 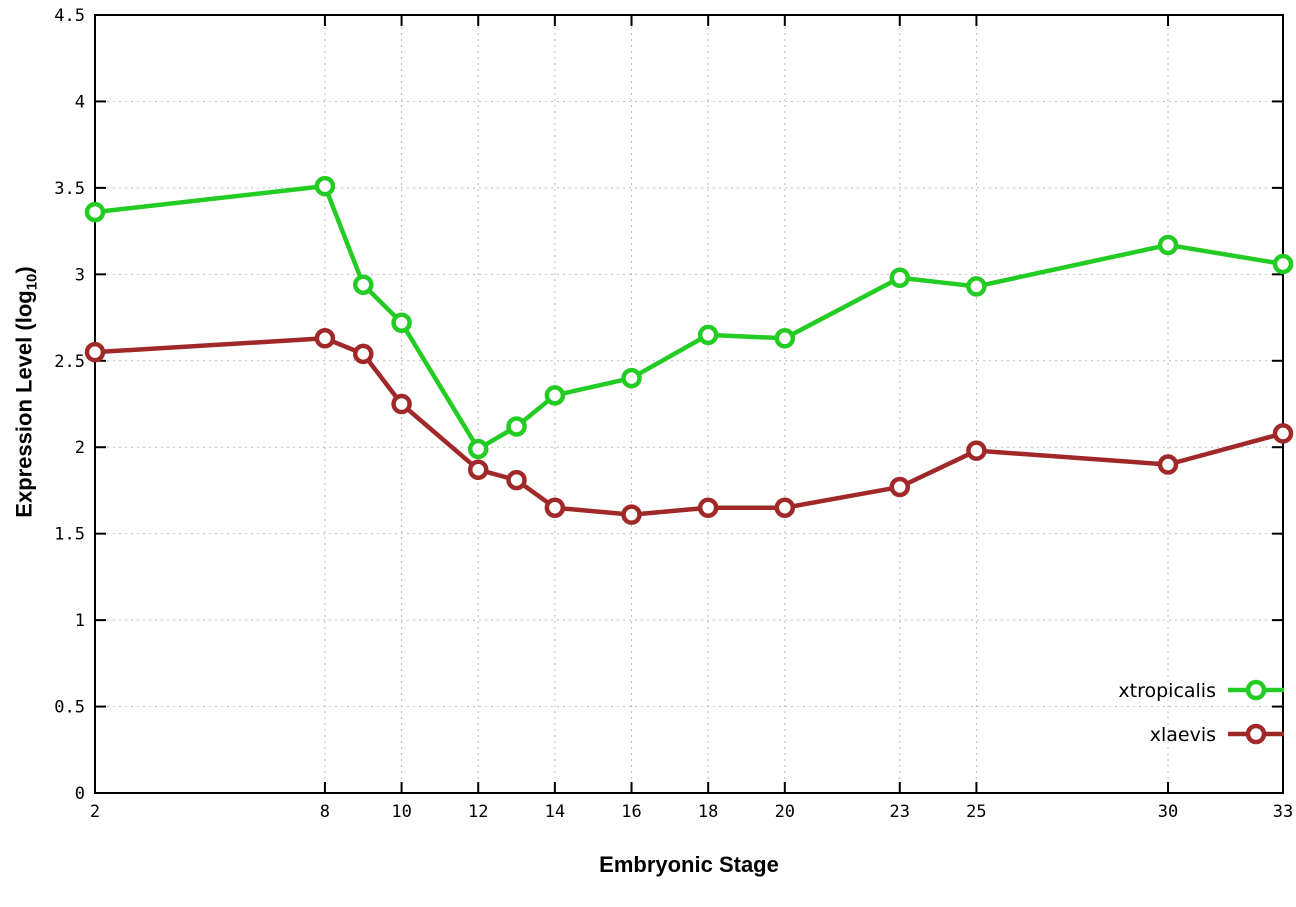 I want to click on y-axis-label-text: Expression Level (log, so click(x=24, y=404).